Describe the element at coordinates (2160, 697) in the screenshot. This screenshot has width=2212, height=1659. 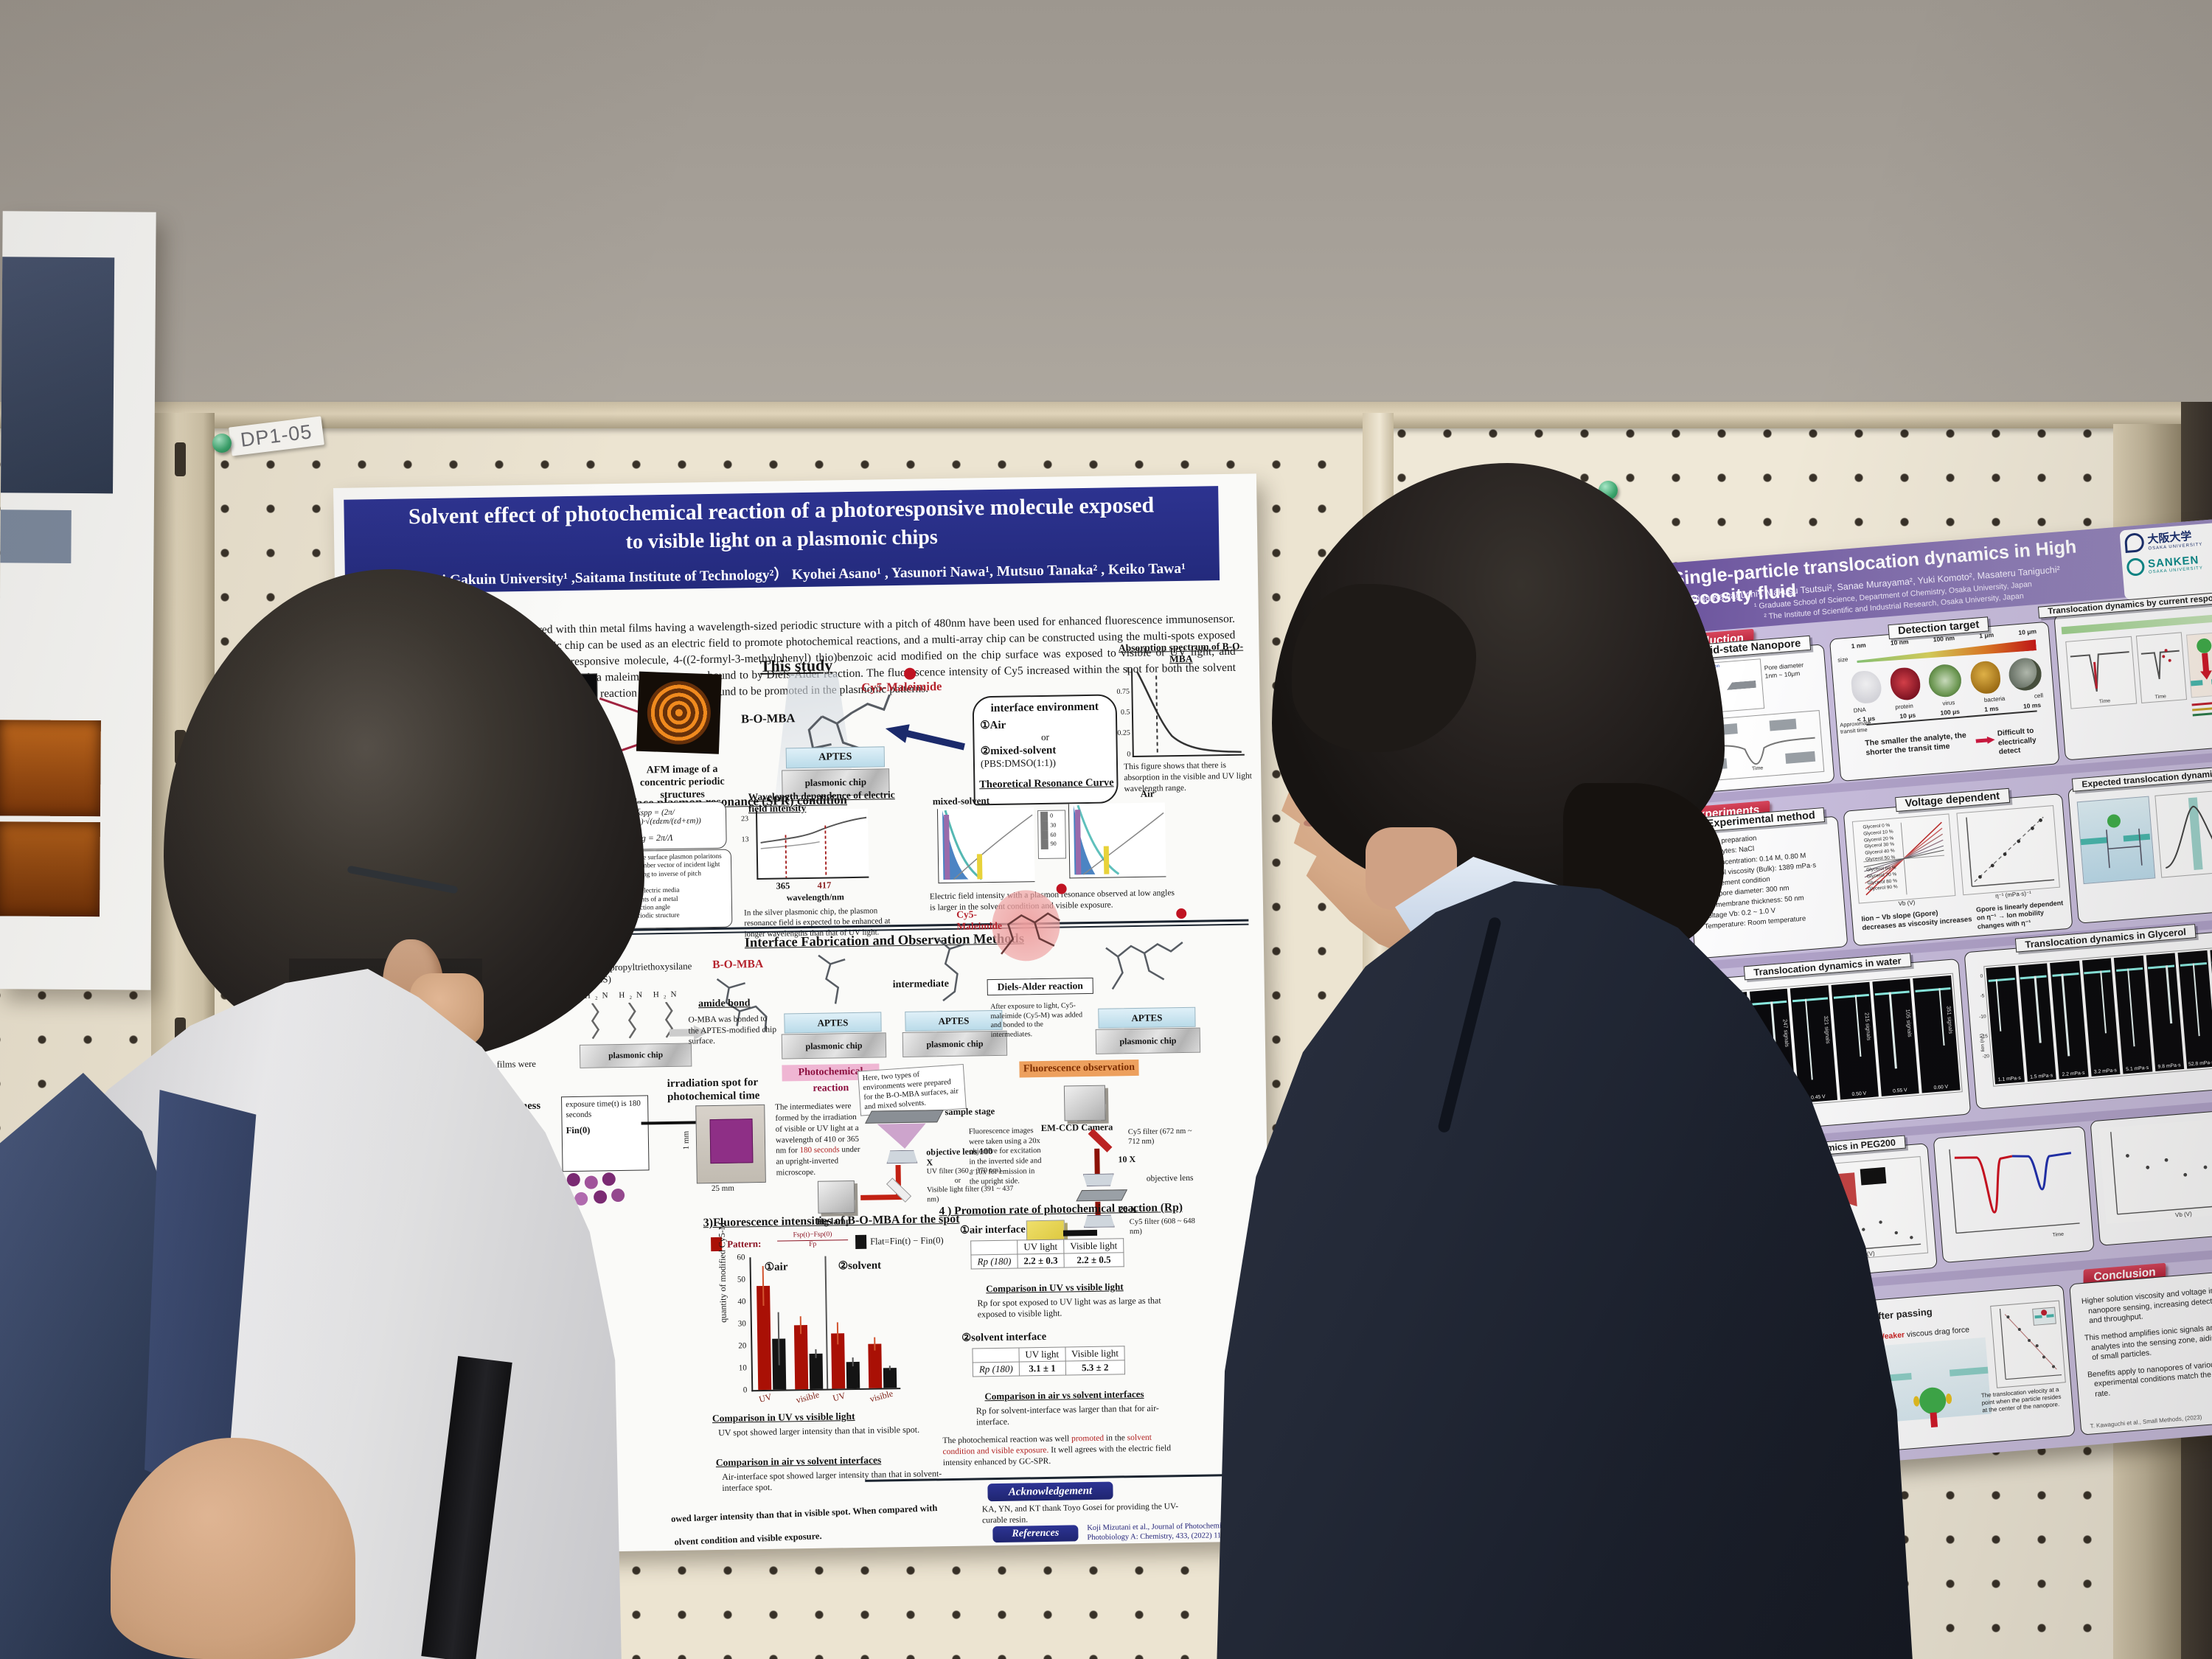
I see `svg-text: Time` at that location.